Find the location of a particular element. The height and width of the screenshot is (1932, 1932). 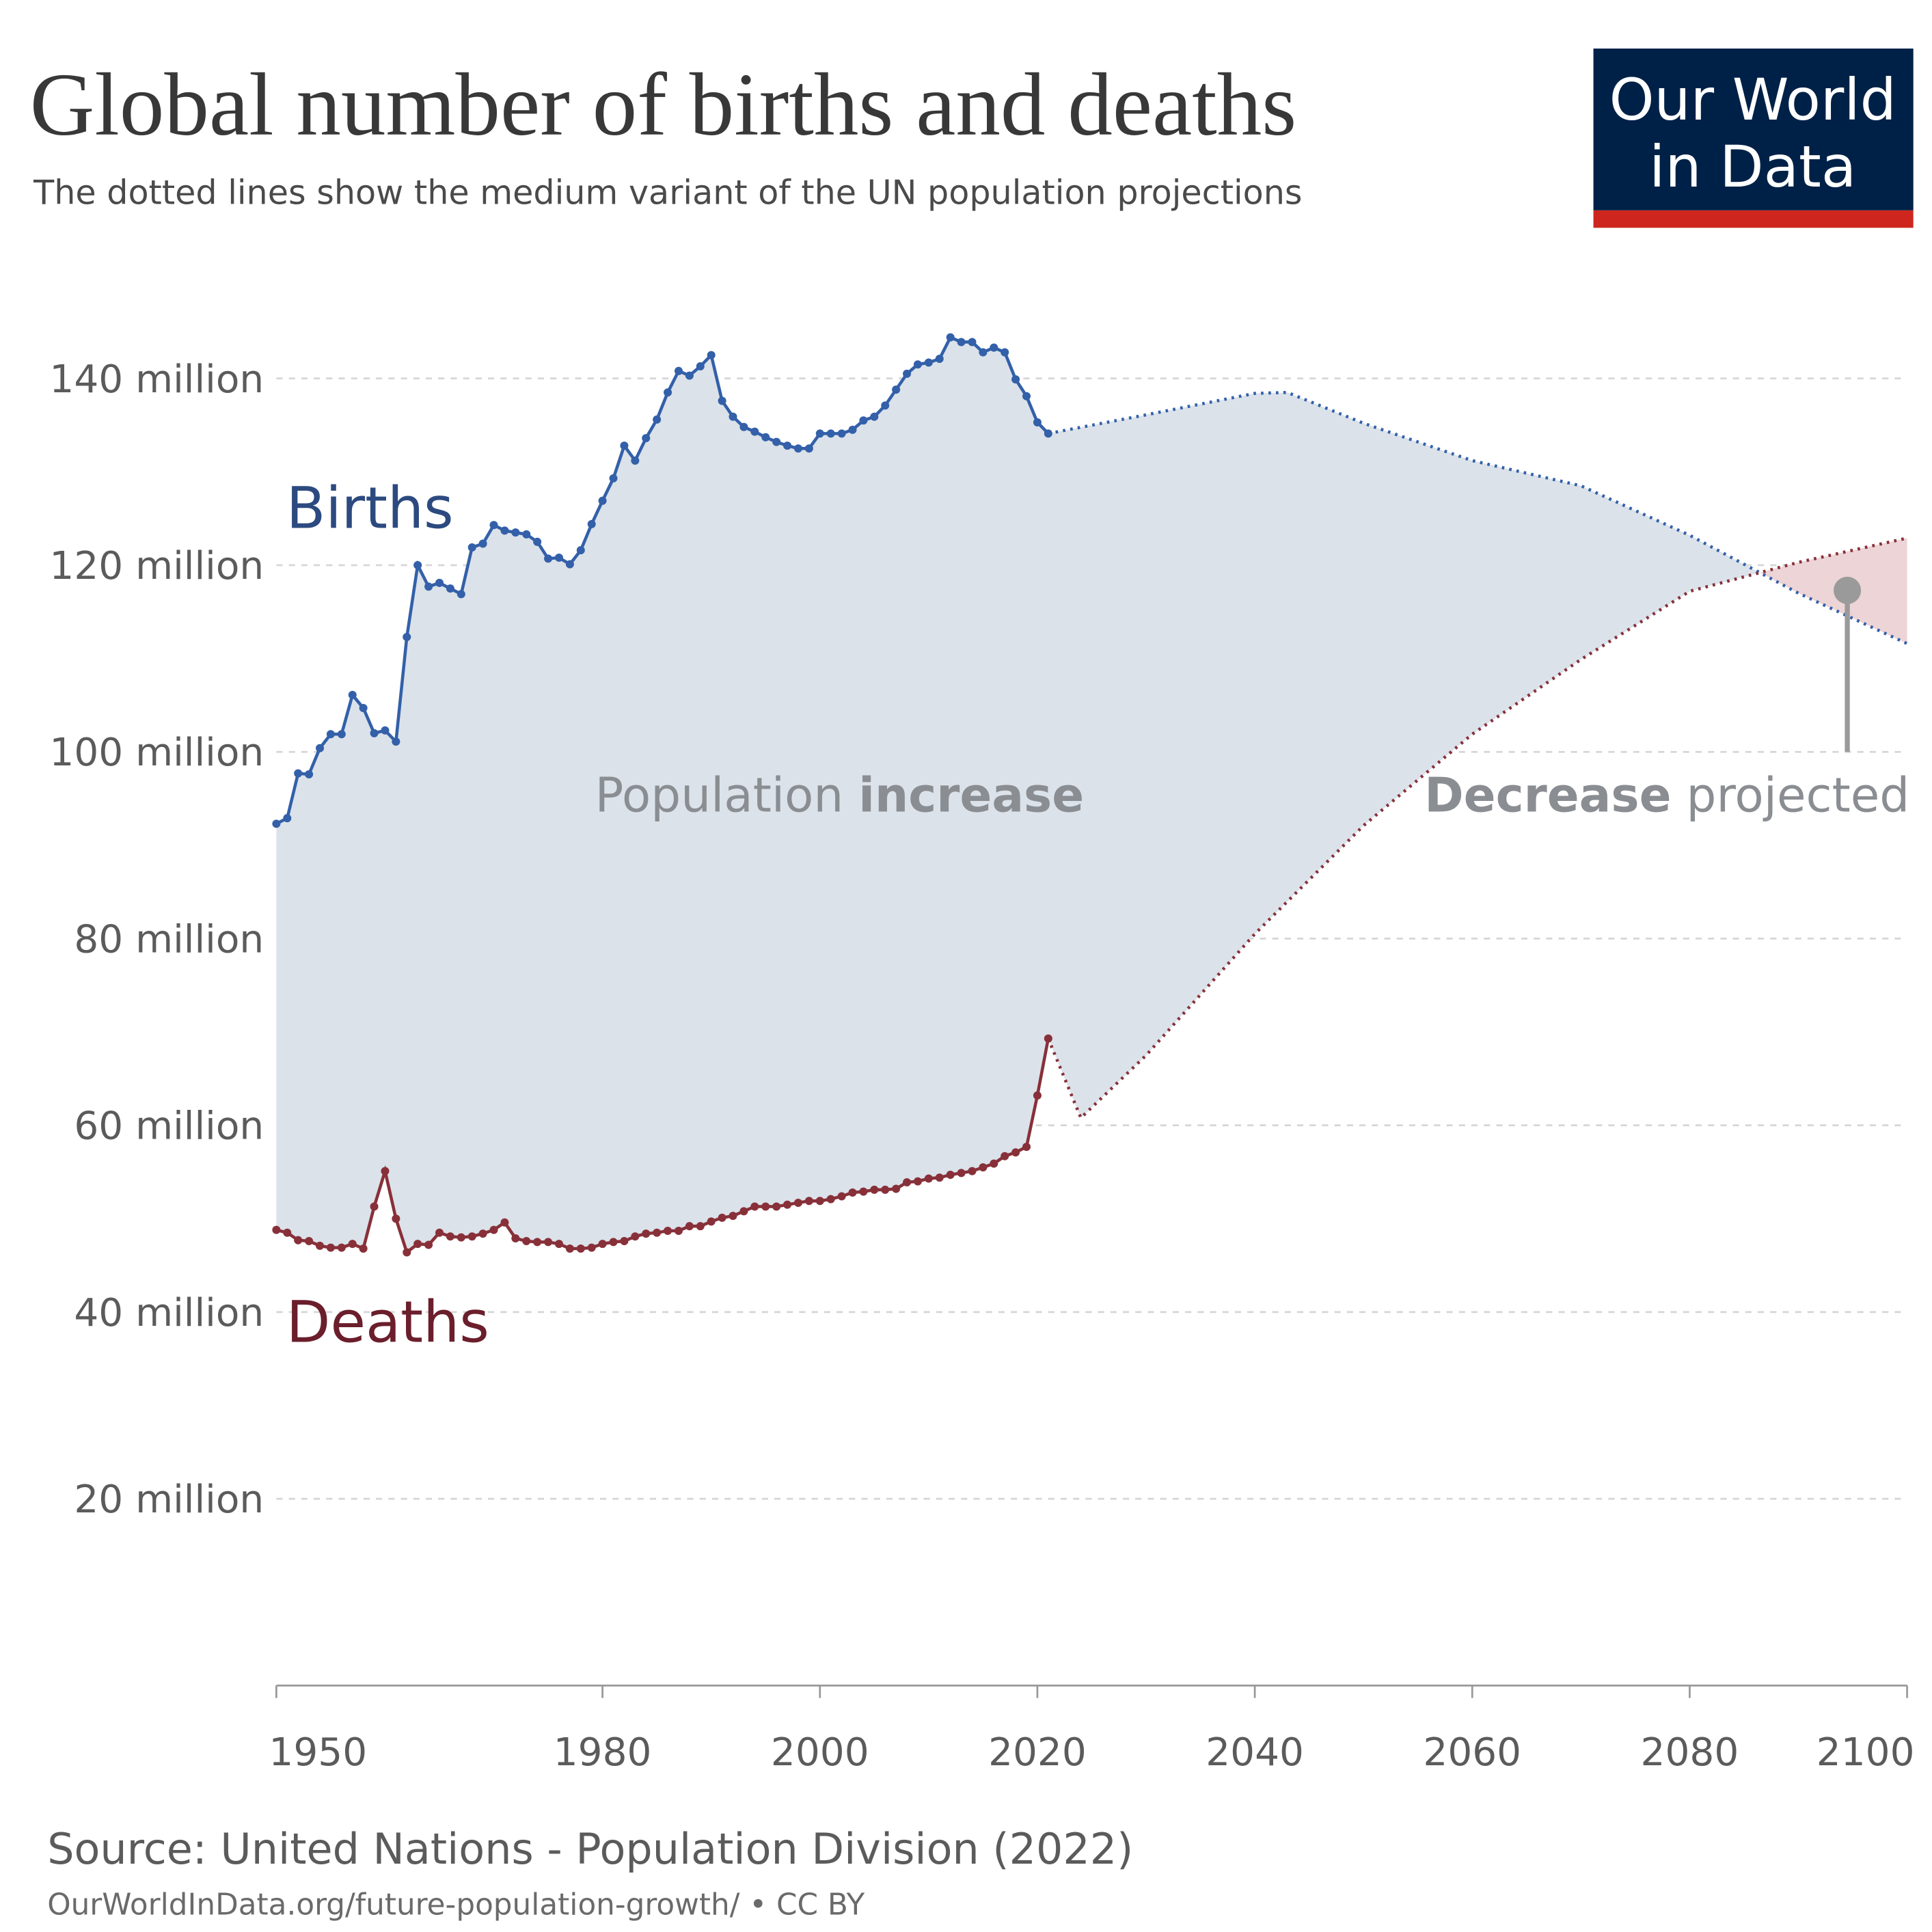

logo-background is located at coordinates (1753, 129).